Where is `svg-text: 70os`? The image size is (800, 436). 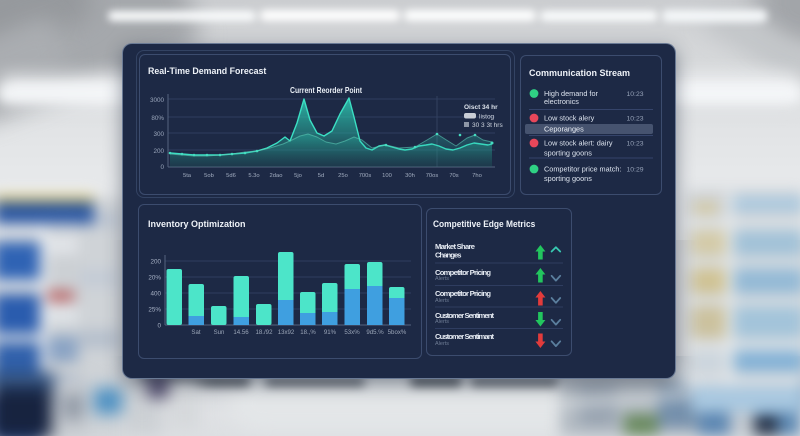
svg-text: 70os is located at coordinates (432, 176).